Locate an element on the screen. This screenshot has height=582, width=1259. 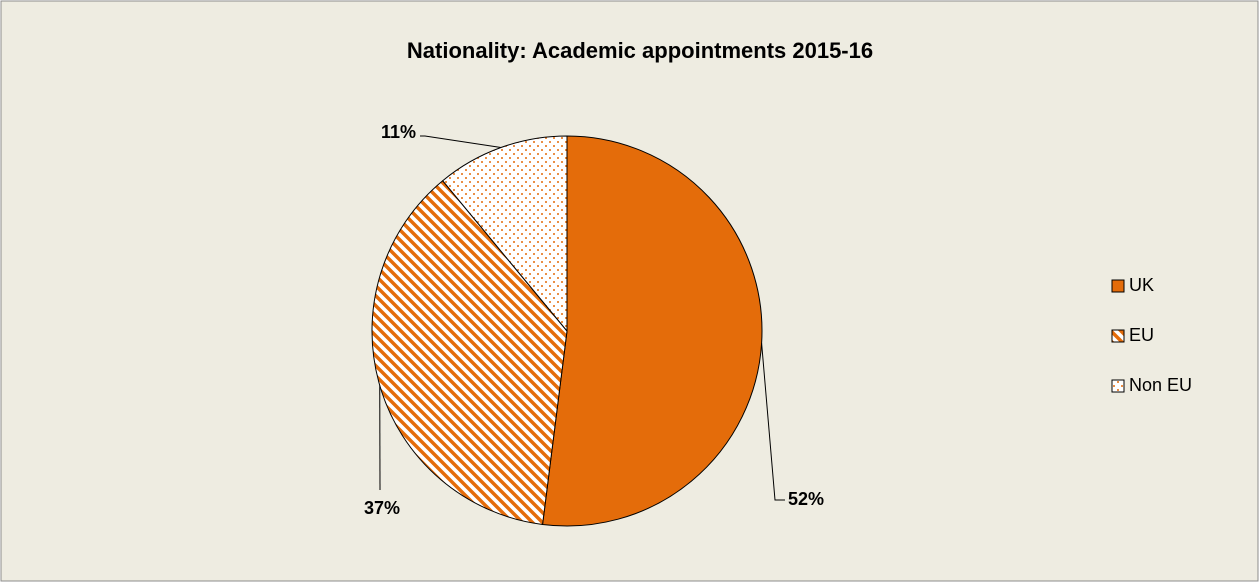
data-label: 37% is located at coordinates (382, 508).